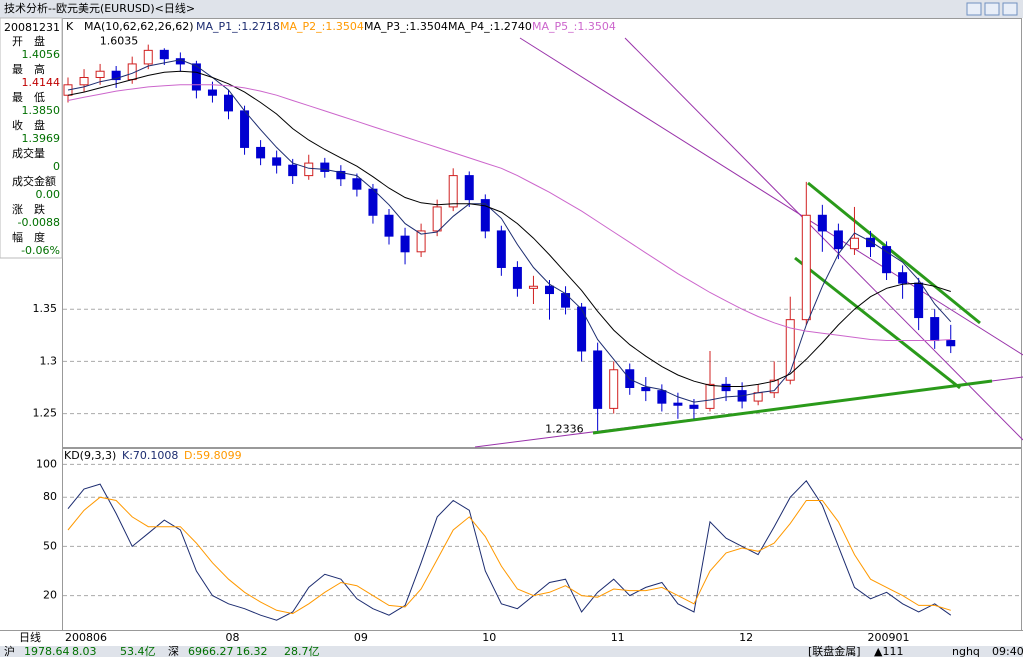  What do you see at coordinates (45, 308) in the screenshot?
I see `y-tick-label: 1.35` at bounding box center [45, 308].